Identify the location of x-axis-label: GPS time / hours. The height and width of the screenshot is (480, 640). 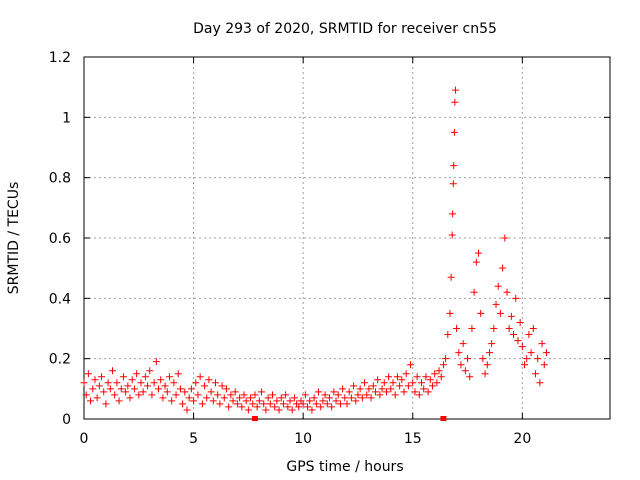
(344, 467).